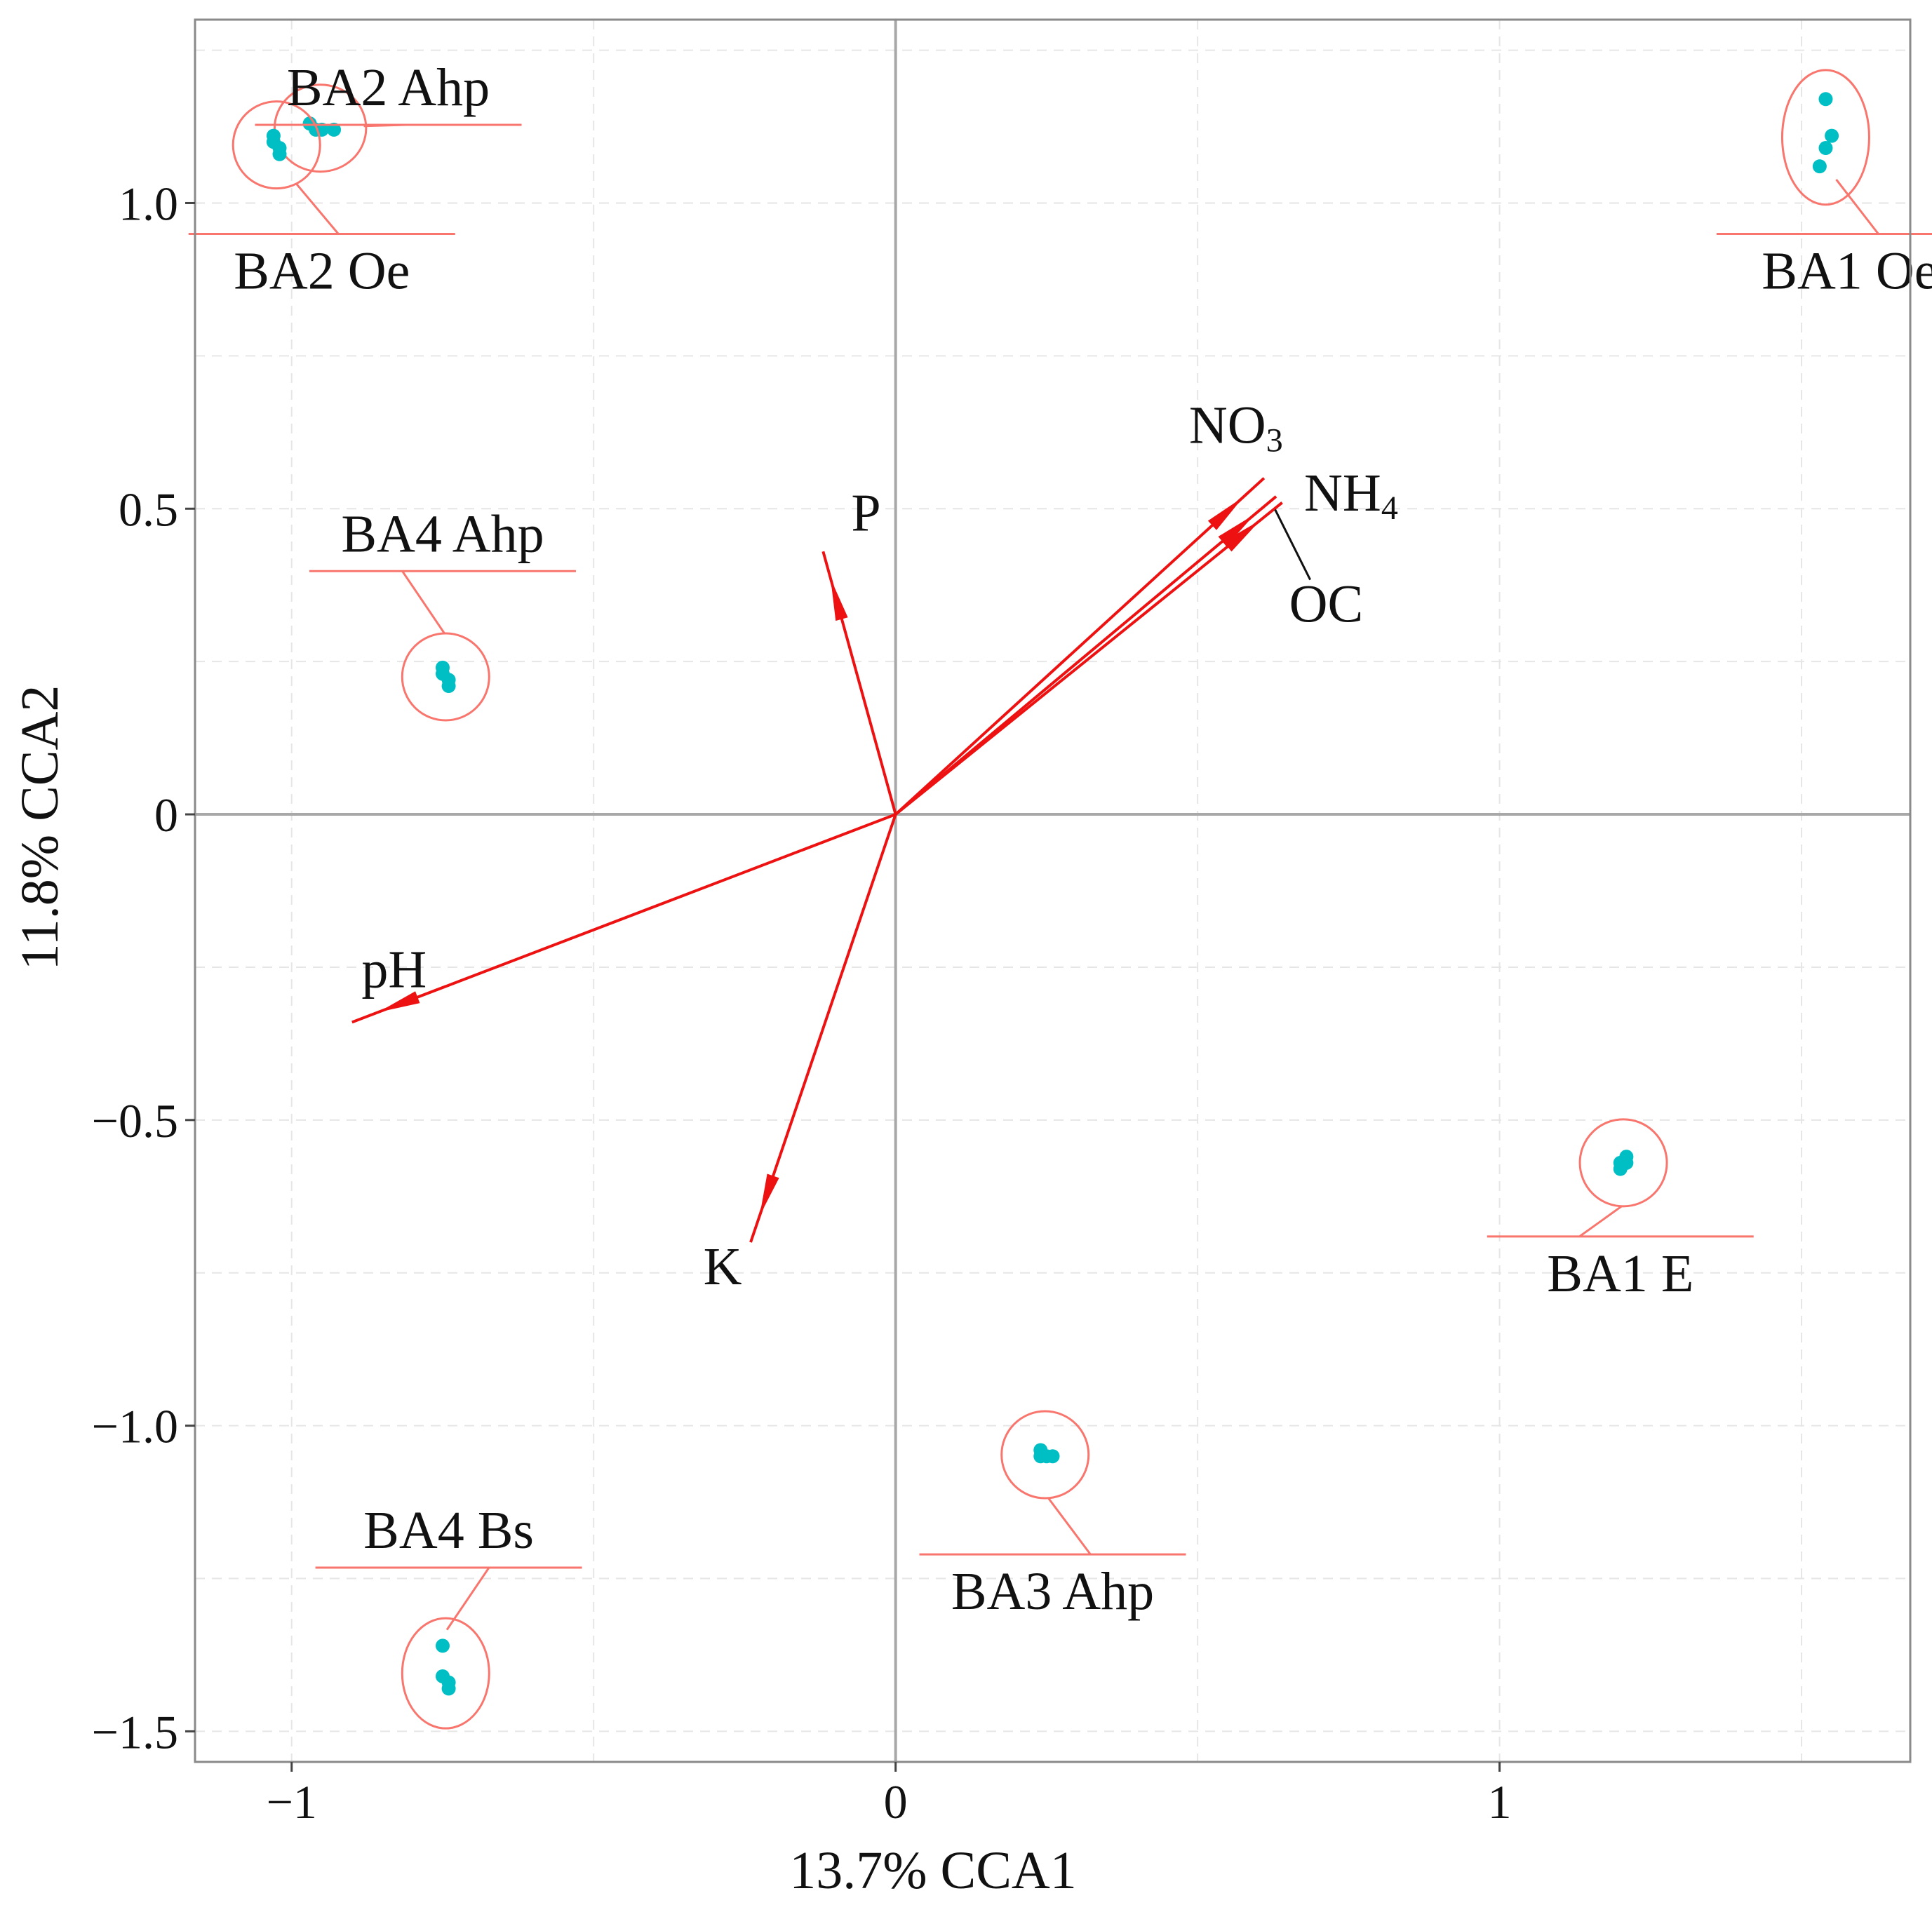  Describe the element at coordinates (292, 1802) in the screenshot. I see `x-tick-label: −1` at that location.